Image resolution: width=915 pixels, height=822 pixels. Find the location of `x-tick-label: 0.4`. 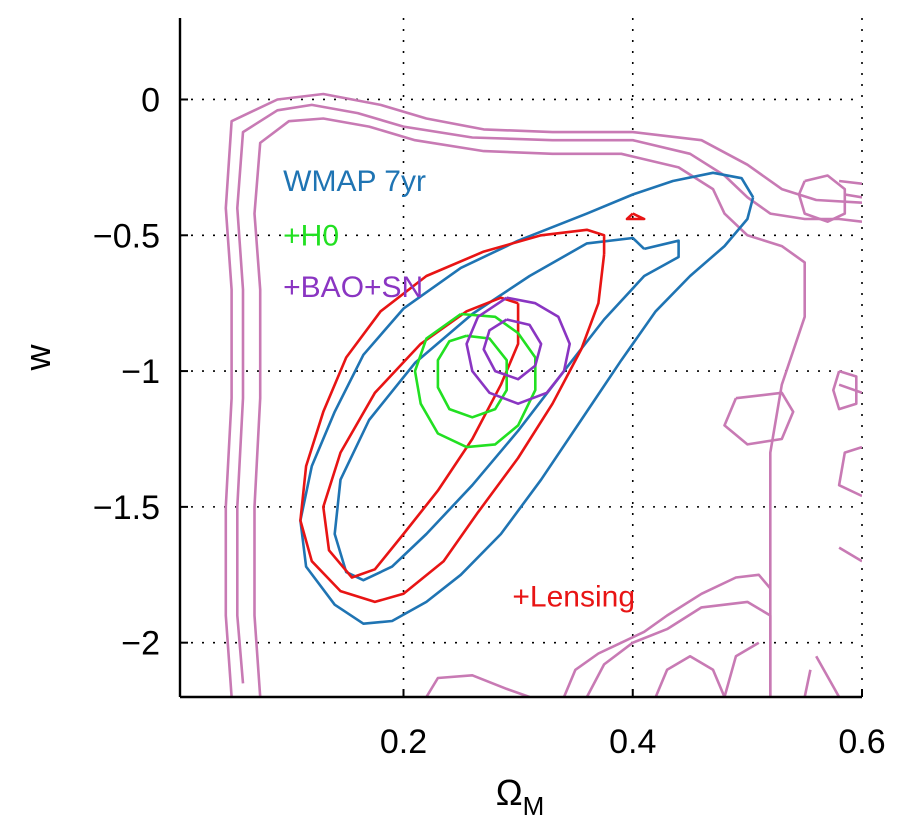

x-tick-label: 0.4 is located at coordinates (632, 742).